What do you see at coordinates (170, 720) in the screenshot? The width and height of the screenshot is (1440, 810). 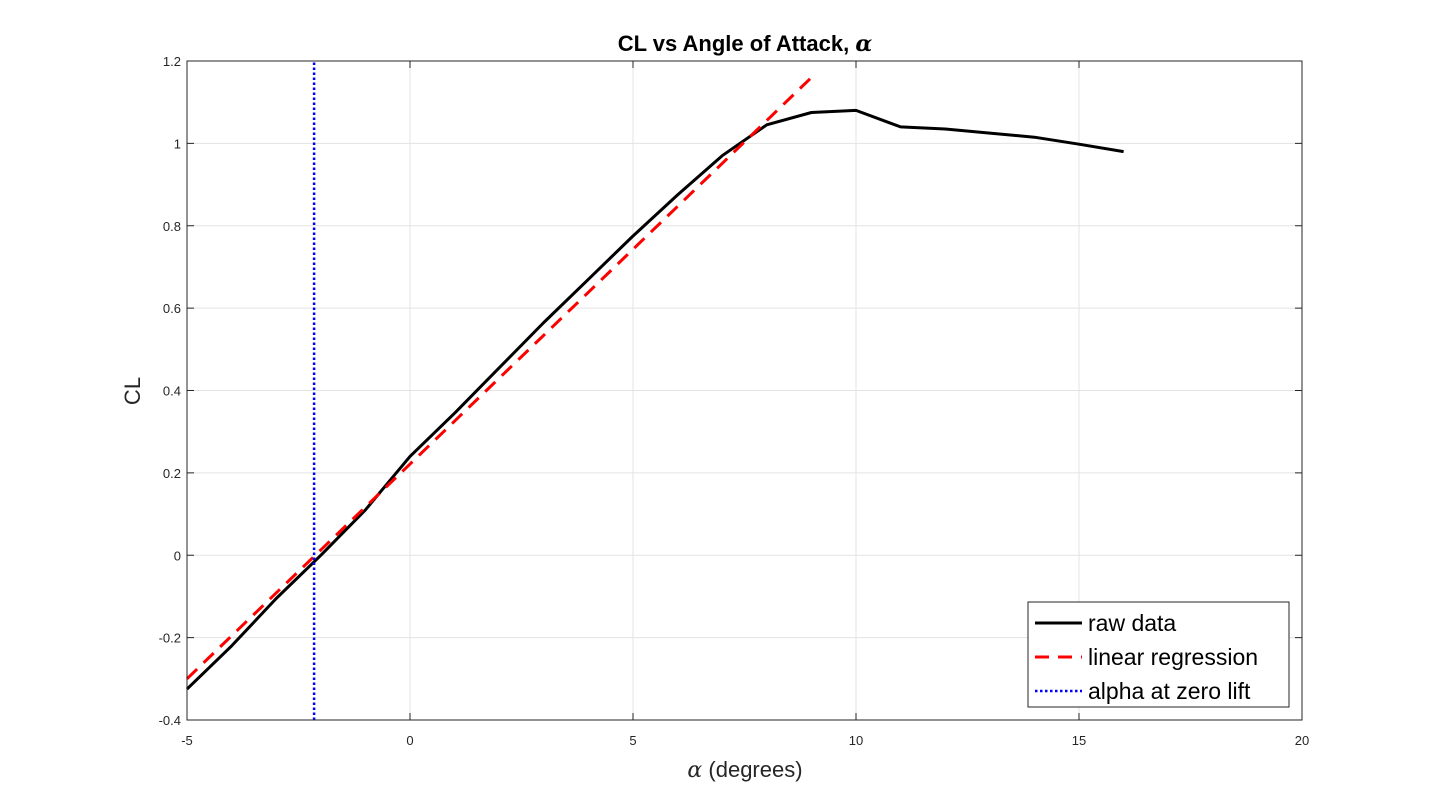 I see `y-tick-label: -0.4` at bounding box center [170, 720].